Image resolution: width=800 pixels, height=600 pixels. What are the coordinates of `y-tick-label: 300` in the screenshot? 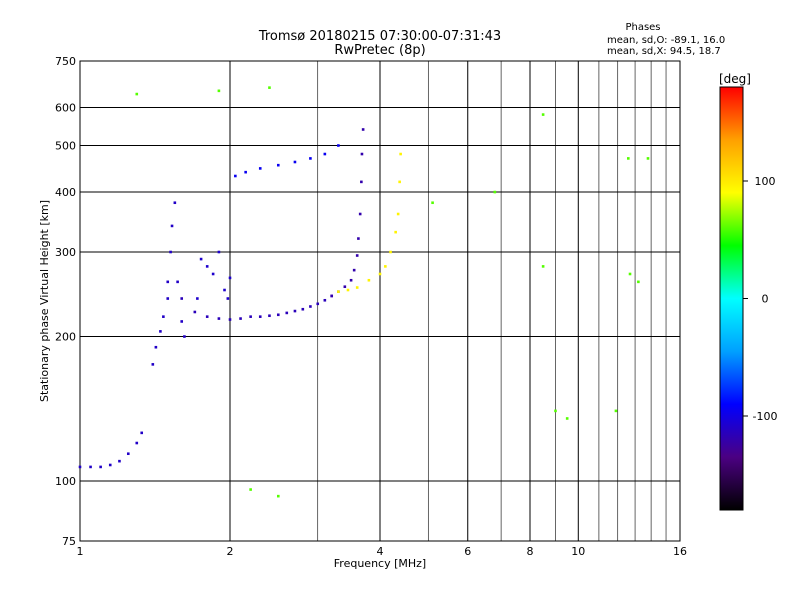 It's located at (65, 252).